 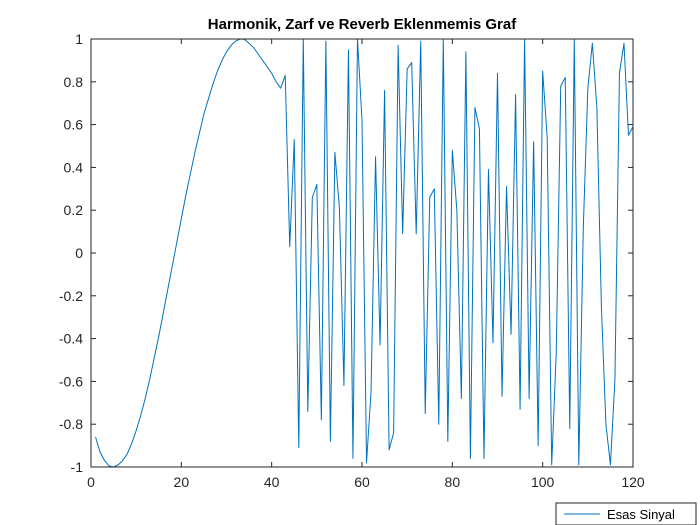 I want to click on y-tick-label: 0.8, so click(x=74, y=82).